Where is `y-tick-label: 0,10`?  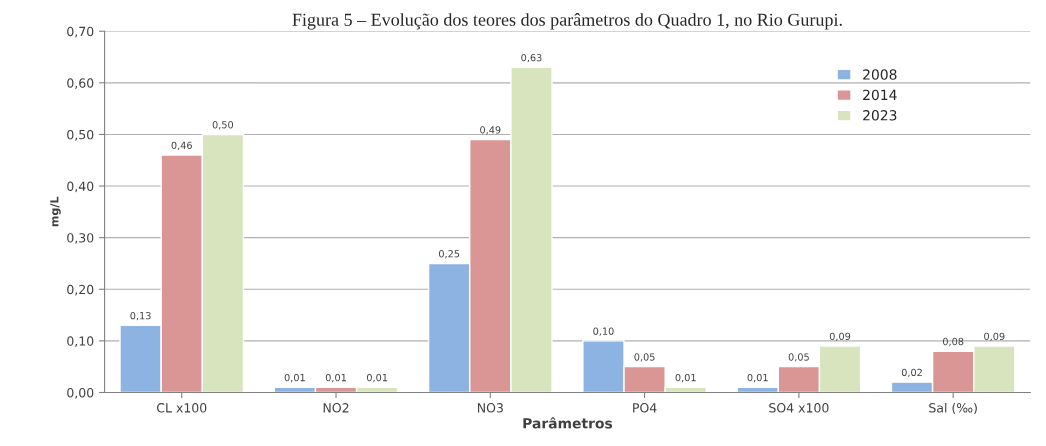
y-tick-label: 0,10 is located at coordinates (80, 342).